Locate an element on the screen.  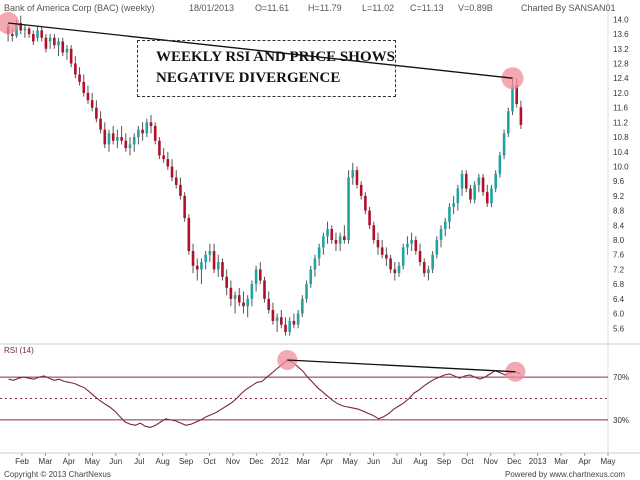
price-tick-label: 12.0 is located at coordinates (621, 93).